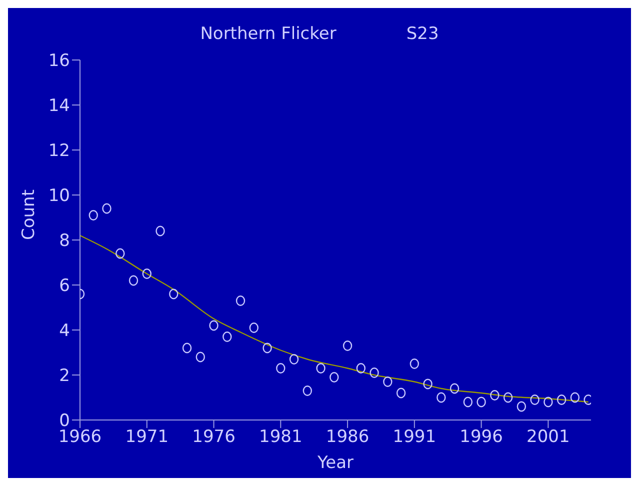  I want to click on x-tick-label: 1996, so click(481, 437).